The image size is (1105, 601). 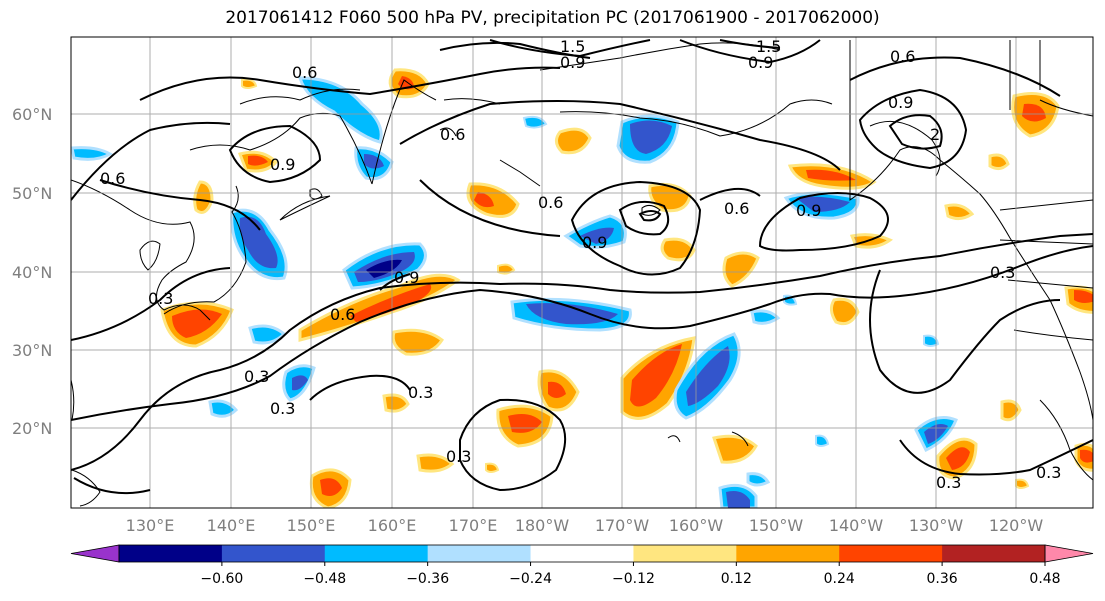 I want to click on lon-tick-label: 170°E, so click(x=473, y=525).